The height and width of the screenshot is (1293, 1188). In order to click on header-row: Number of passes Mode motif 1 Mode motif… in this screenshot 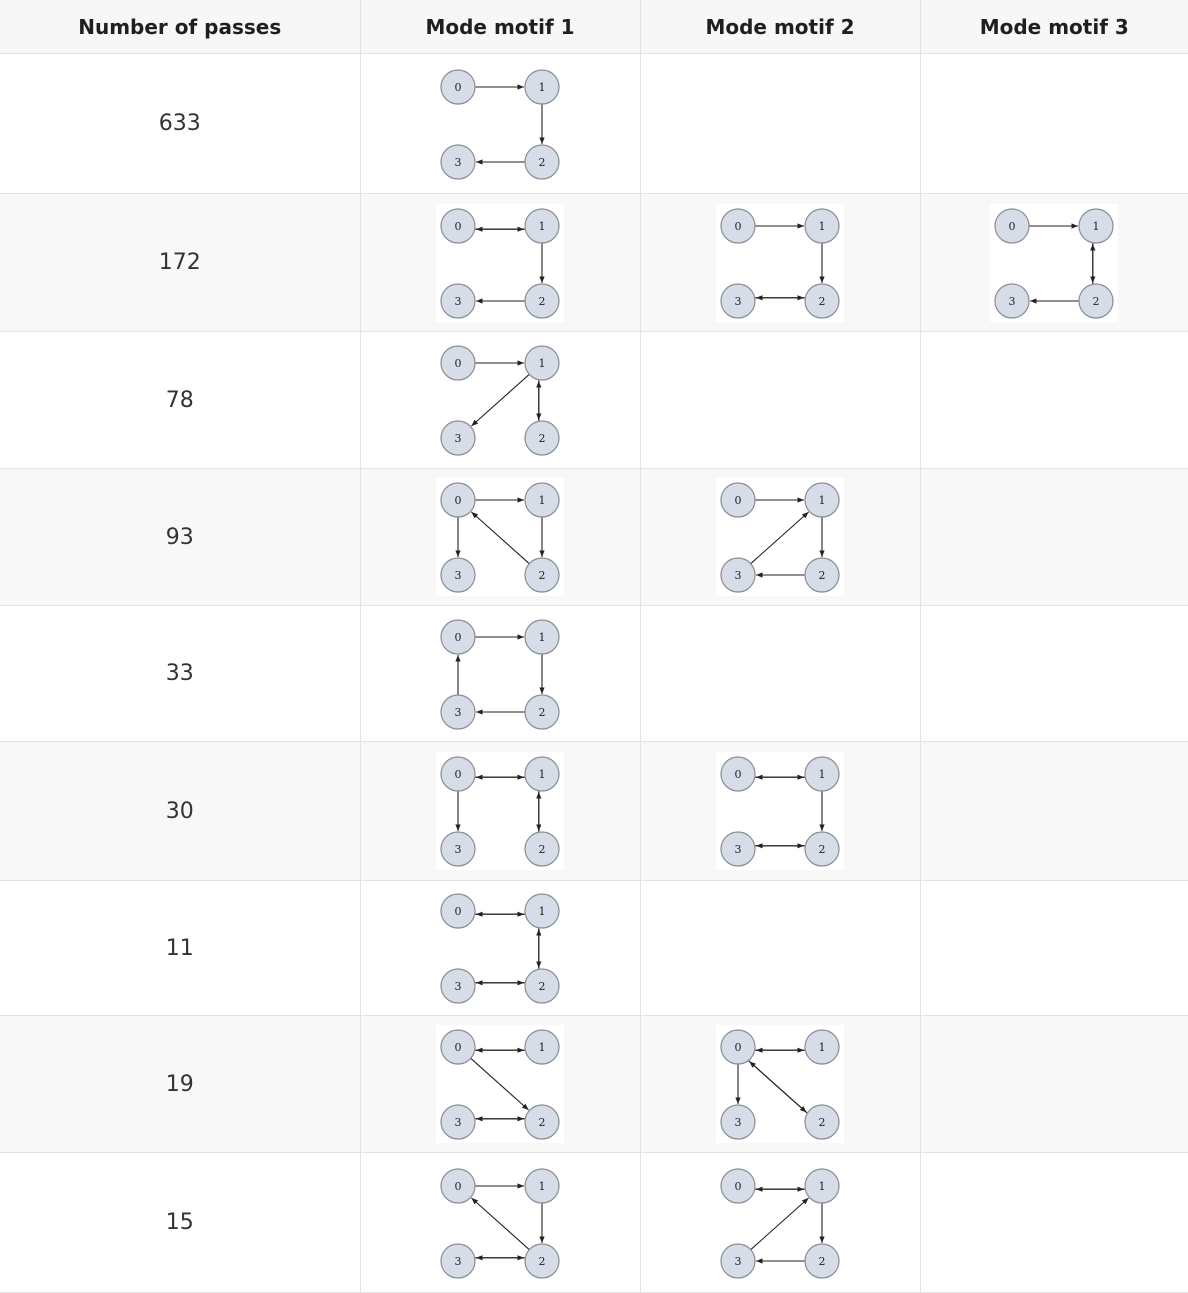, I will do `click(594, 27)`.